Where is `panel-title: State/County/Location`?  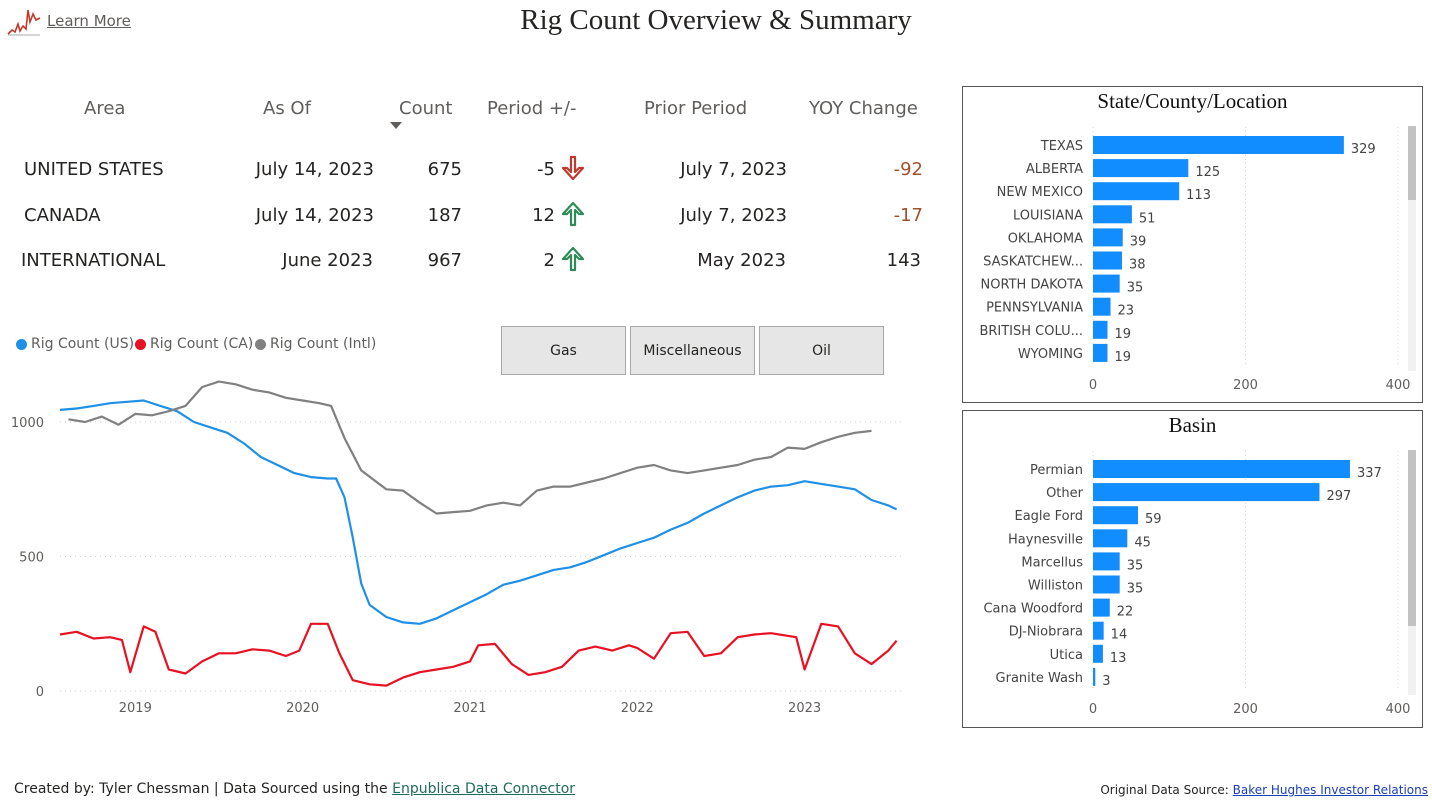 panel-title: State/County/Location is located at coordinates (1192, 101).